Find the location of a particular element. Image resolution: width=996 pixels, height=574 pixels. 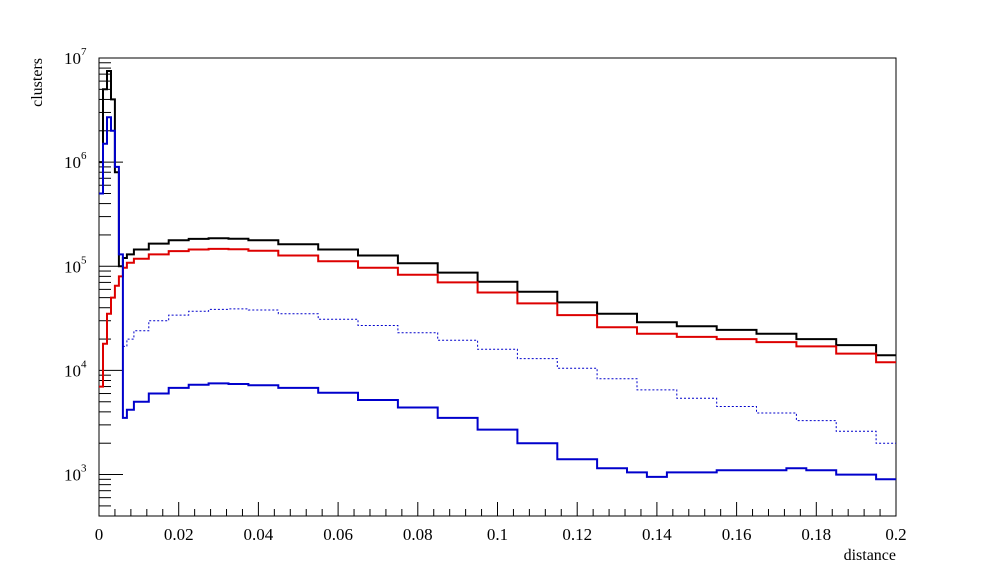

y-tick-label: 10⁵ is located at coordinates (75, 265).